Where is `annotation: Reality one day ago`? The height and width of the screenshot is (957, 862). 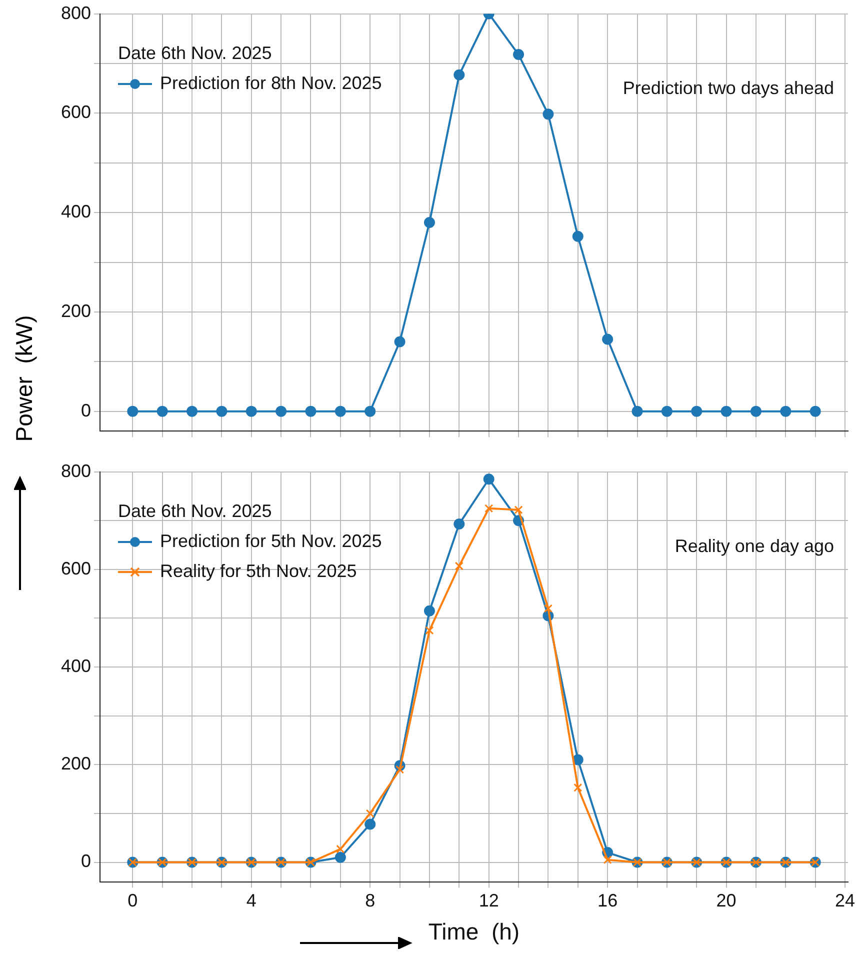
annotation: Reality one day ago is located at coordinates (754, 546).